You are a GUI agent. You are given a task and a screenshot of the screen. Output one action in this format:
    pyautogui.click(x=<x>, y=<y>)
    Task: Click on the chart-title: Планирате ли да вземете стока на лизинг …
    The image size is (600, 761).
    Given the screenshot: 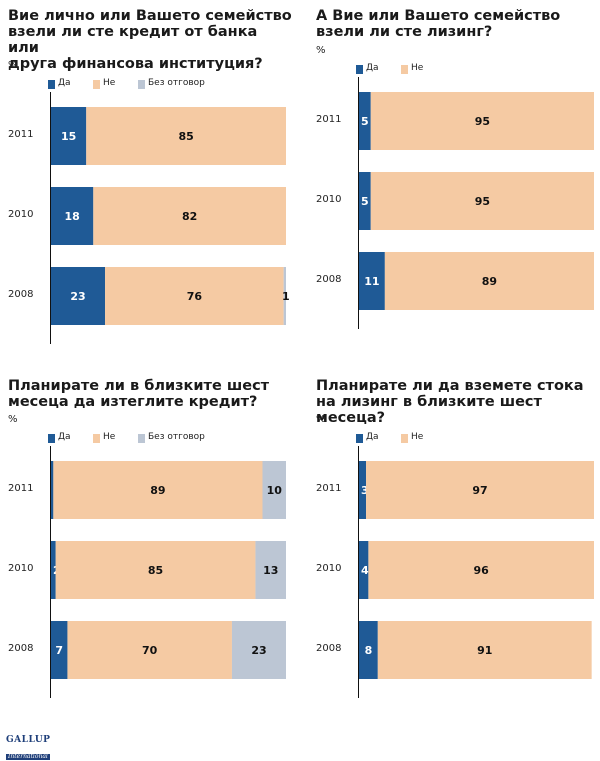 What is the action you would take?
    pyautogui.click(x=450, y=402)
    